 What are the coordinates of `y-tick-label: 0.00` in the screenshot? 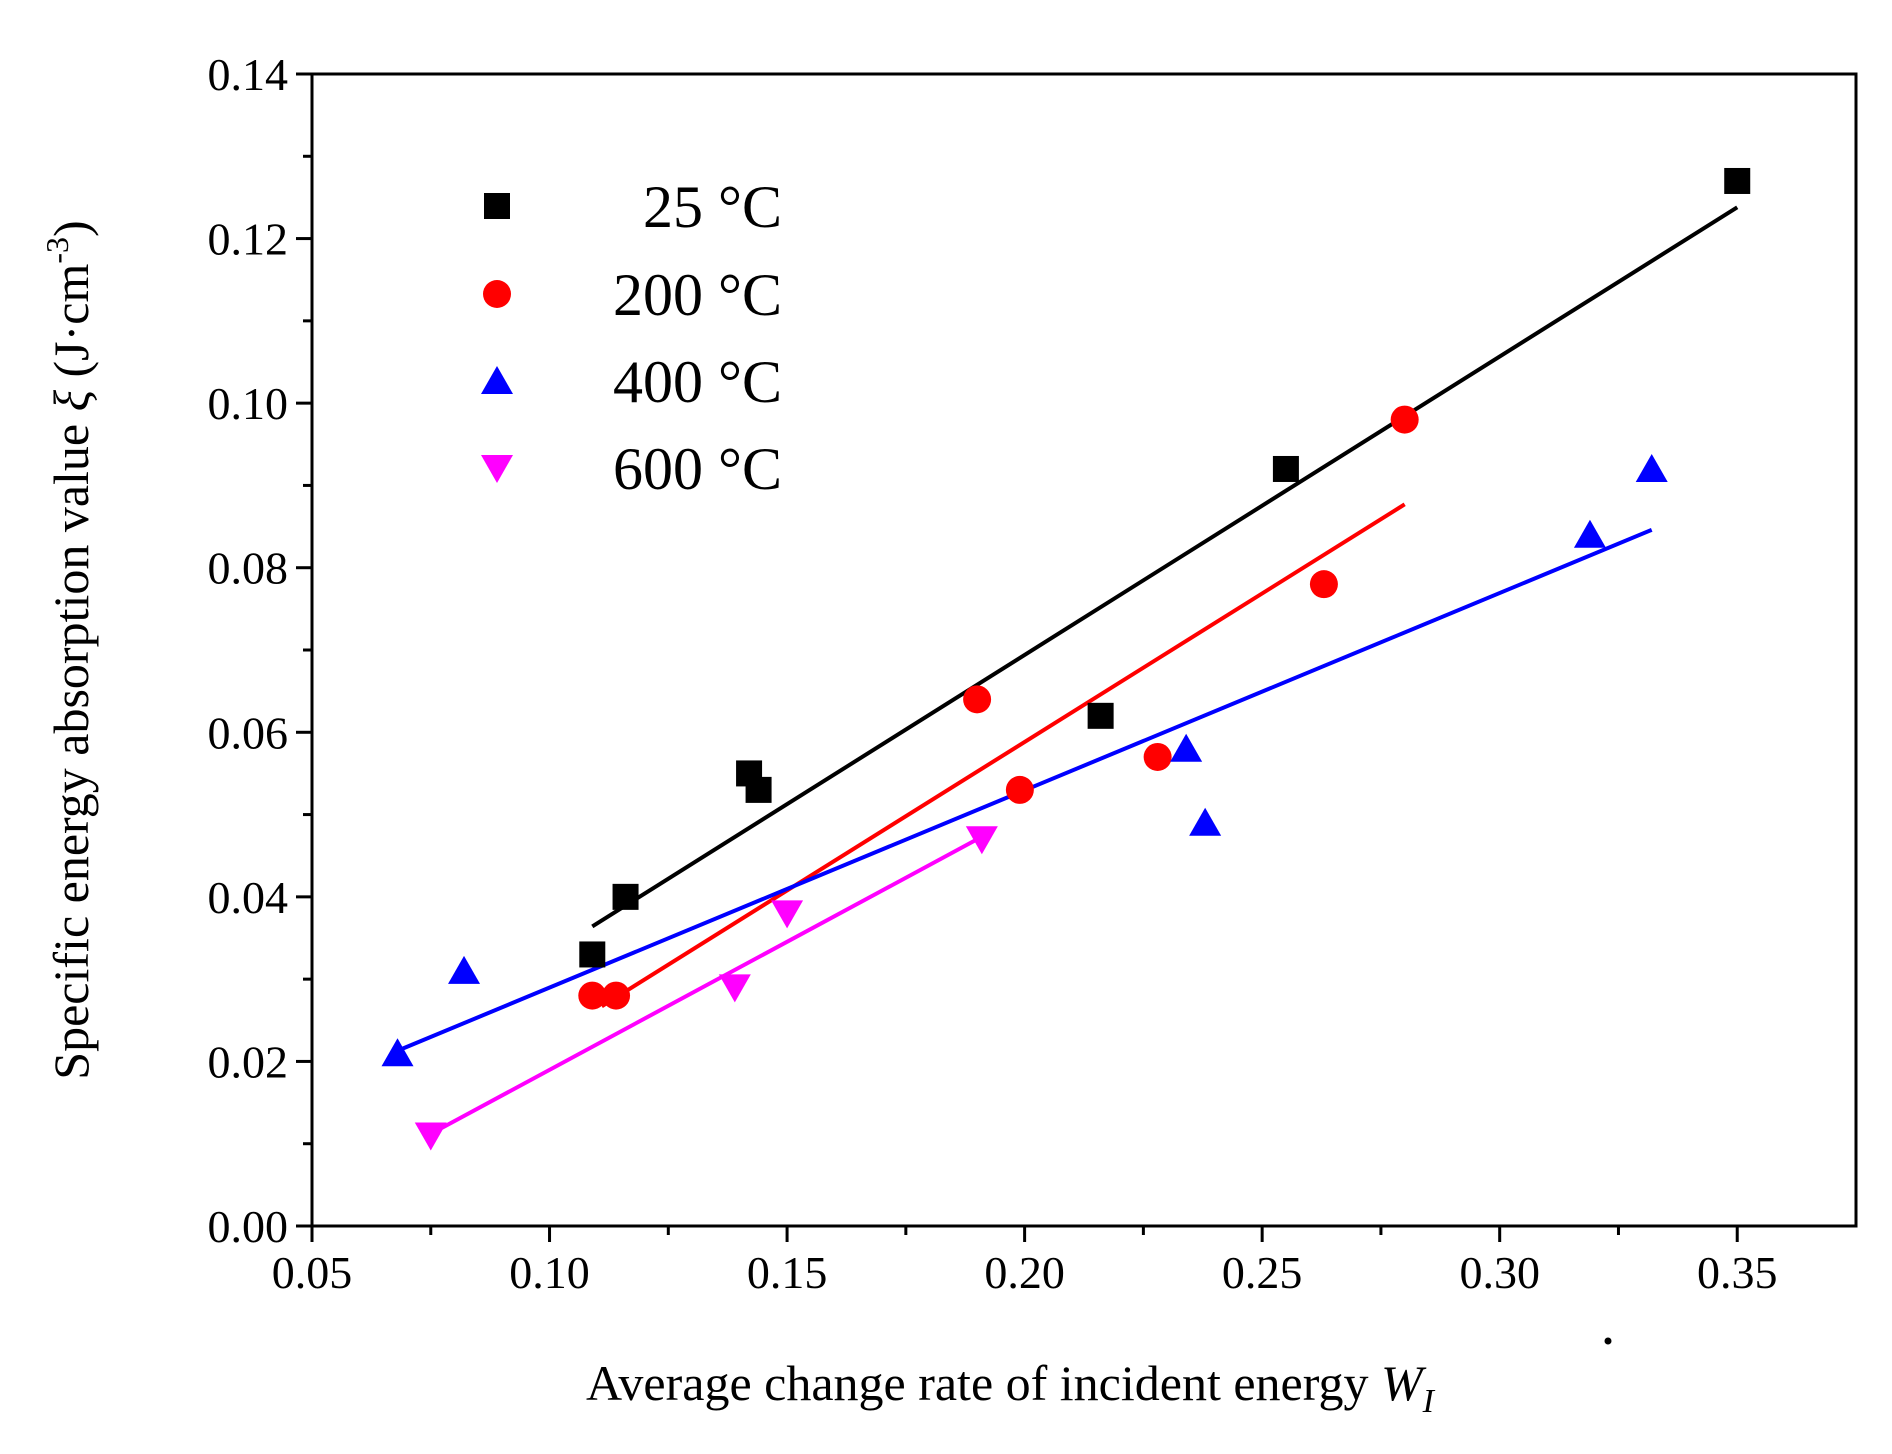 It's located at (248, 1226).